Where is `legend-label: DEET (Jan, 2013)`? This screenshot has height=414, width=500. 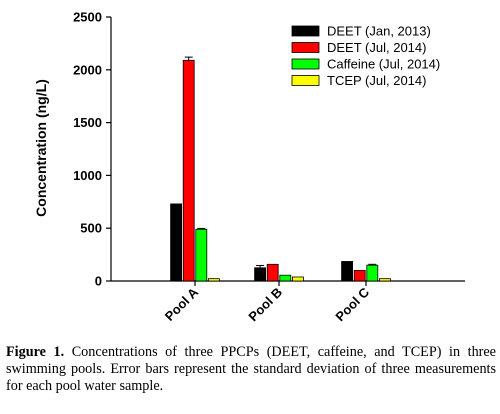 legend-label: DEET (Jan, 2013) is located at coordinates (379, 31).